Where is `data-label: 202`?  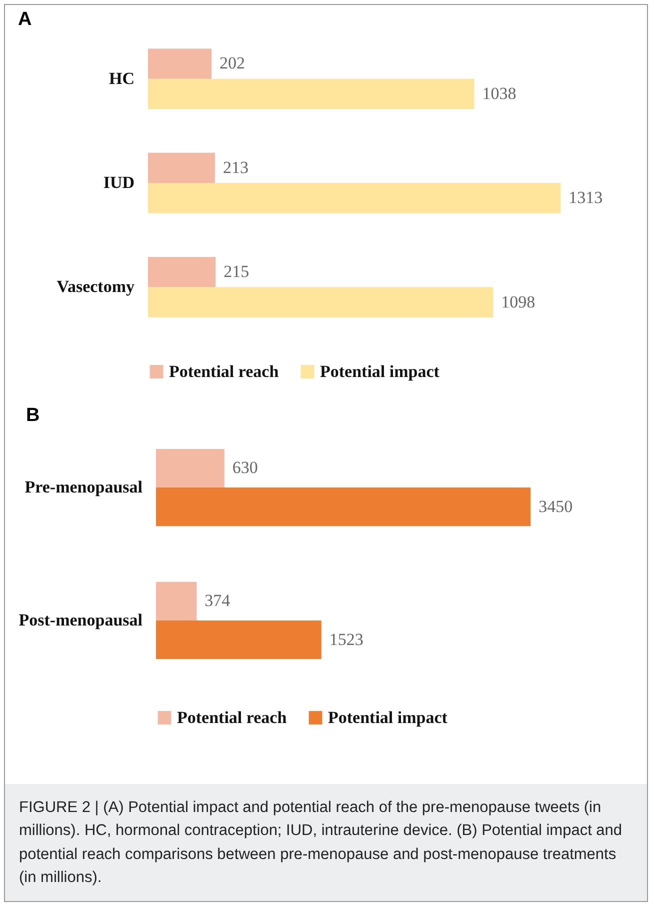
data-label: 202 is located at coordinates (232, 63).